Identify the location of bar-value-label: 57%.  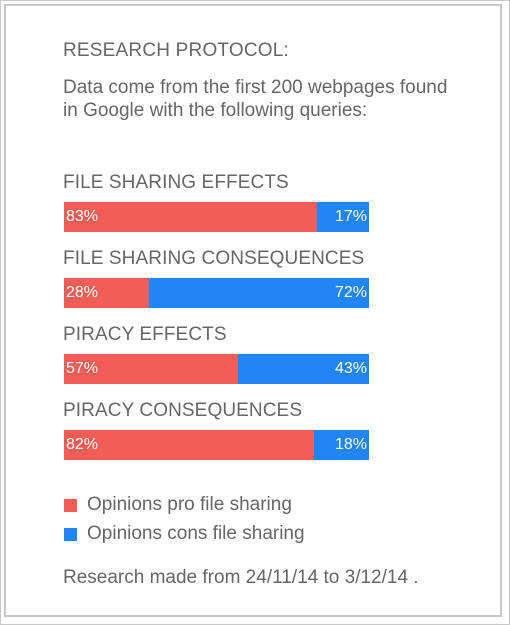
(82, 368).